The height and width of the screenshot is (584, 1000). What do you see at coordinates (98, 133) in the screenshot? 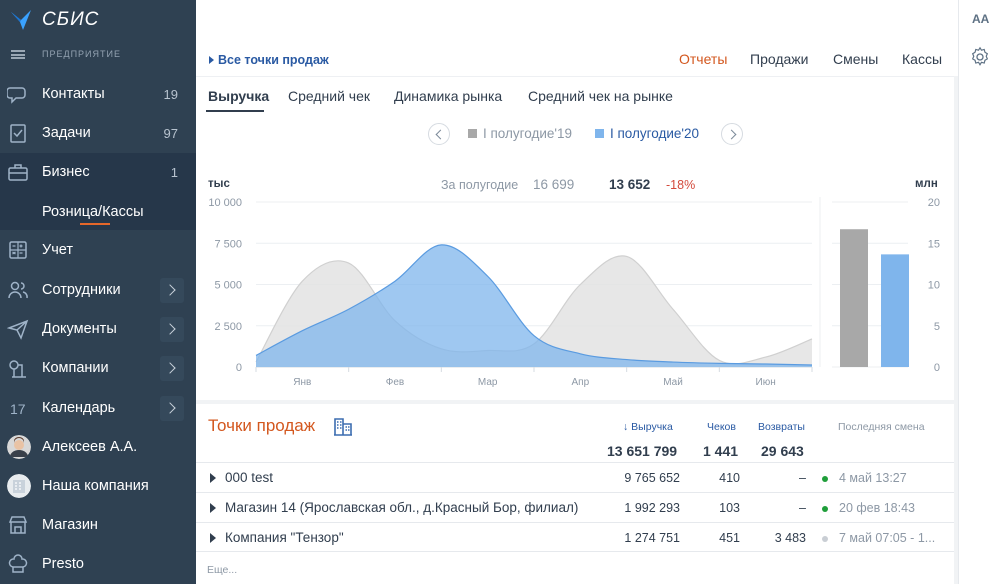
I see `sidebar-item-tasks: Задачи 97` at bounding box center [98, 133].